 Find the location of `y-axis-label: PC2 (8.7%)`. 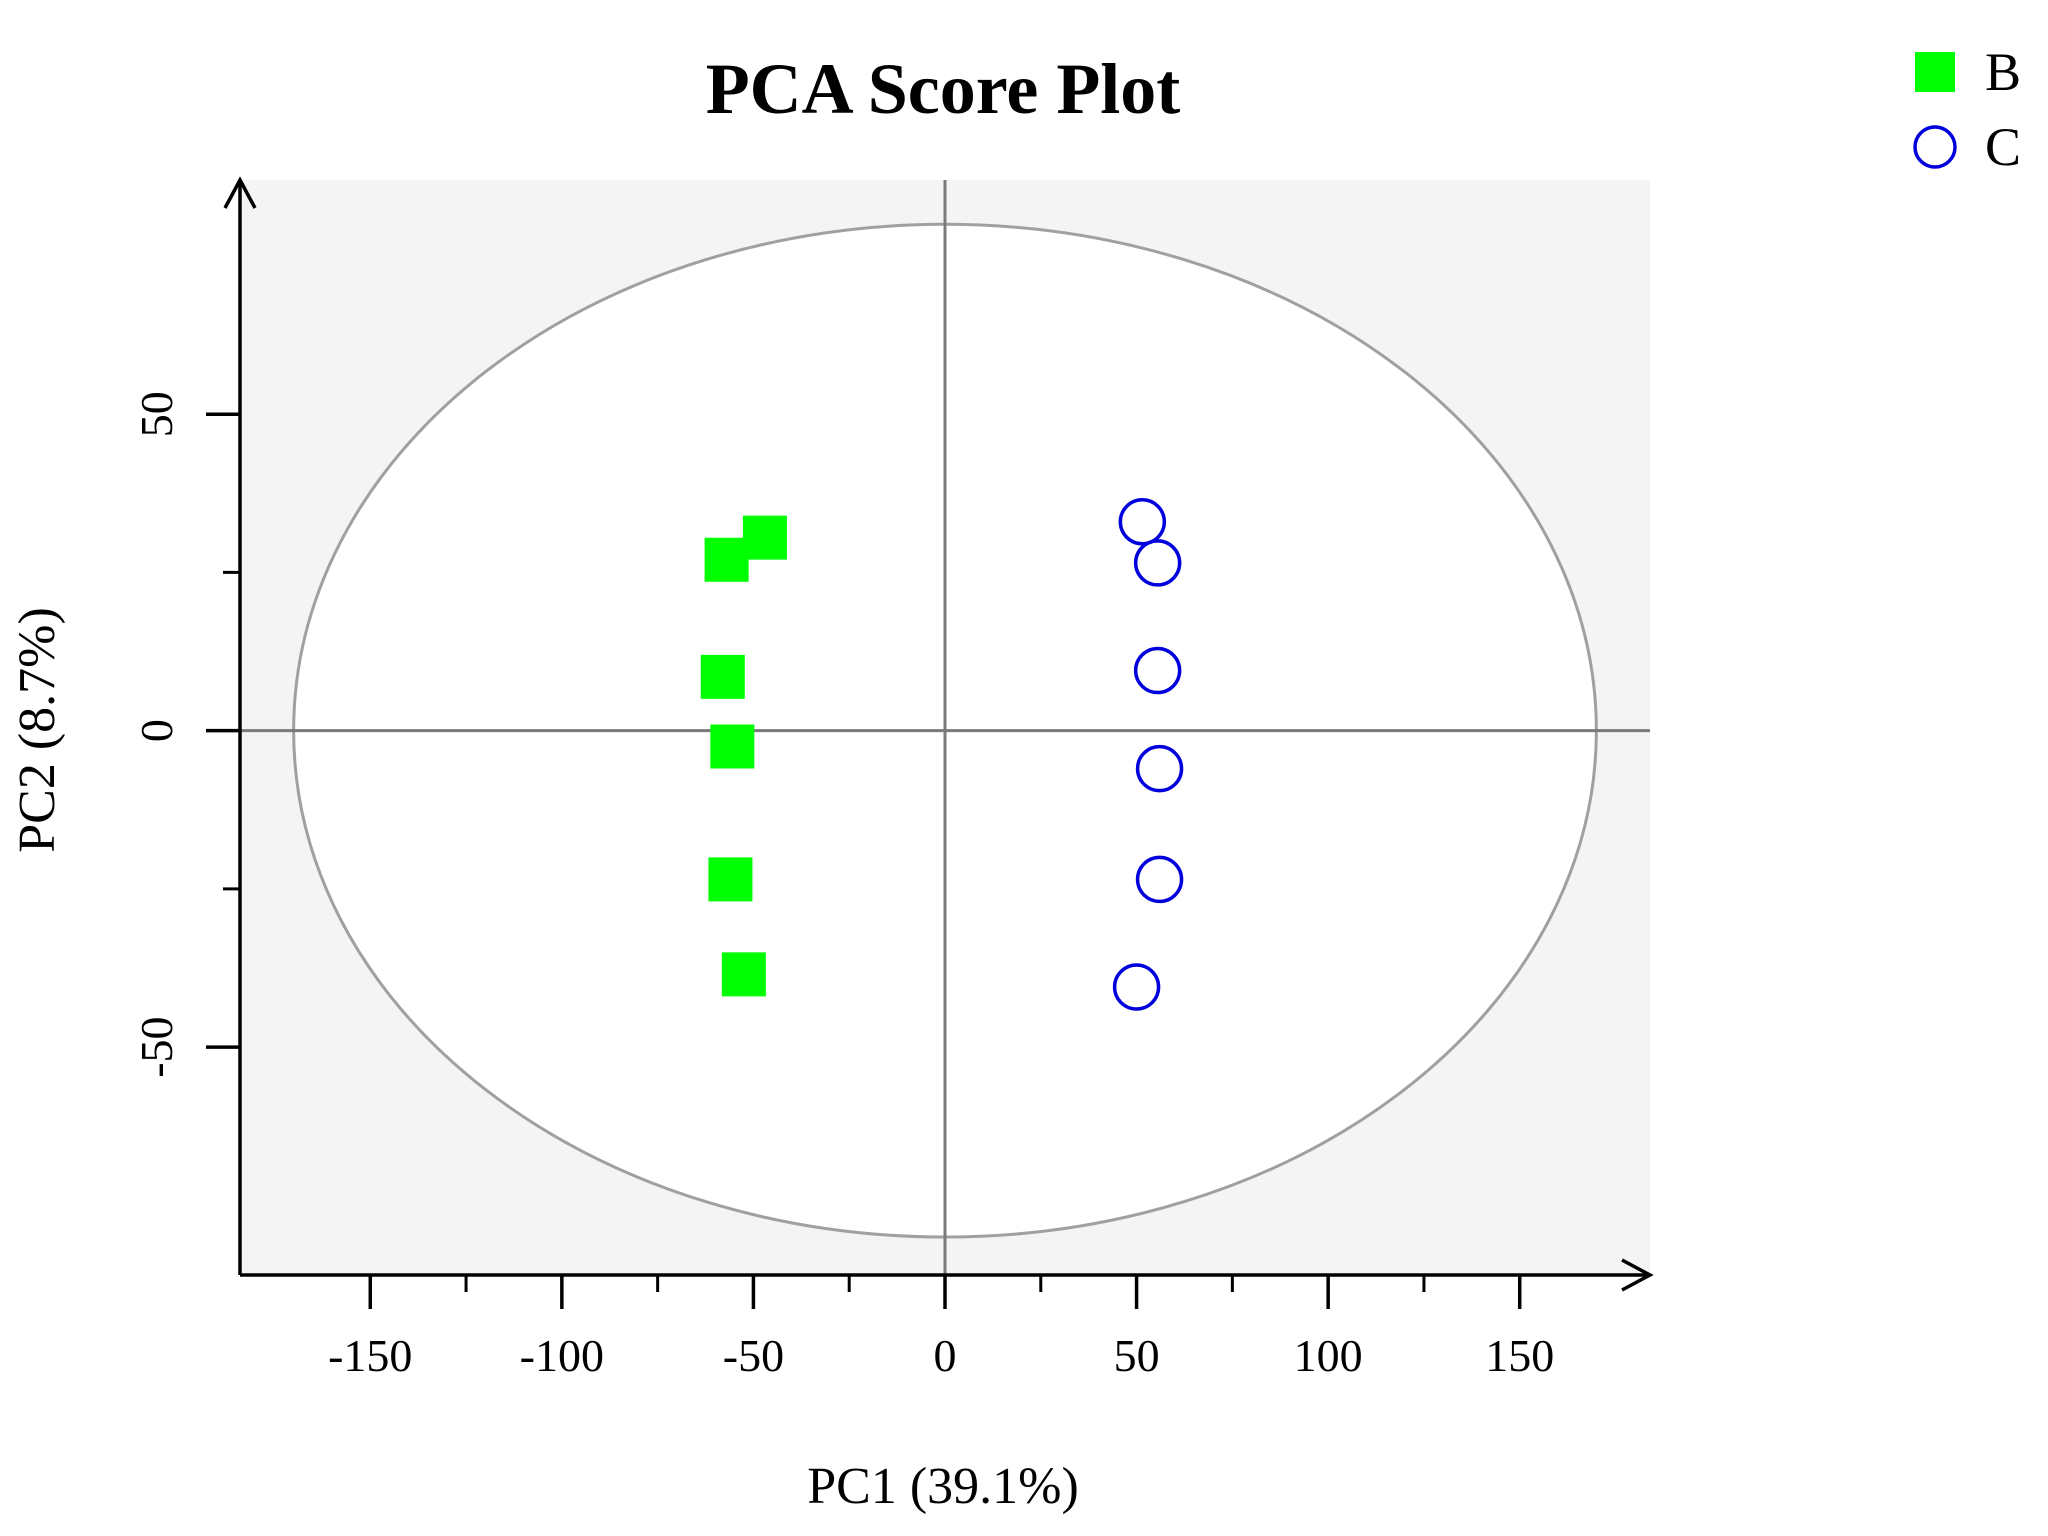

y-axis-label: PC2 (8.7%) is located at coordinates (37, 730).